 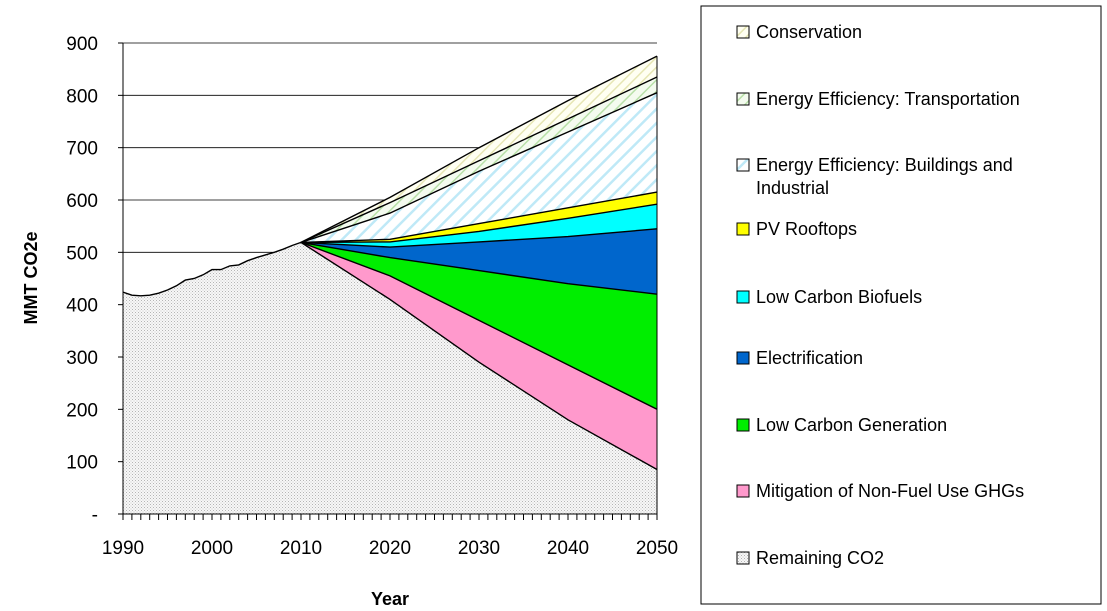 What do you see at coordinates (82, 149) in the screenshot?
I see `y-tick-label-700: 700` at bounding box center [82, 149].